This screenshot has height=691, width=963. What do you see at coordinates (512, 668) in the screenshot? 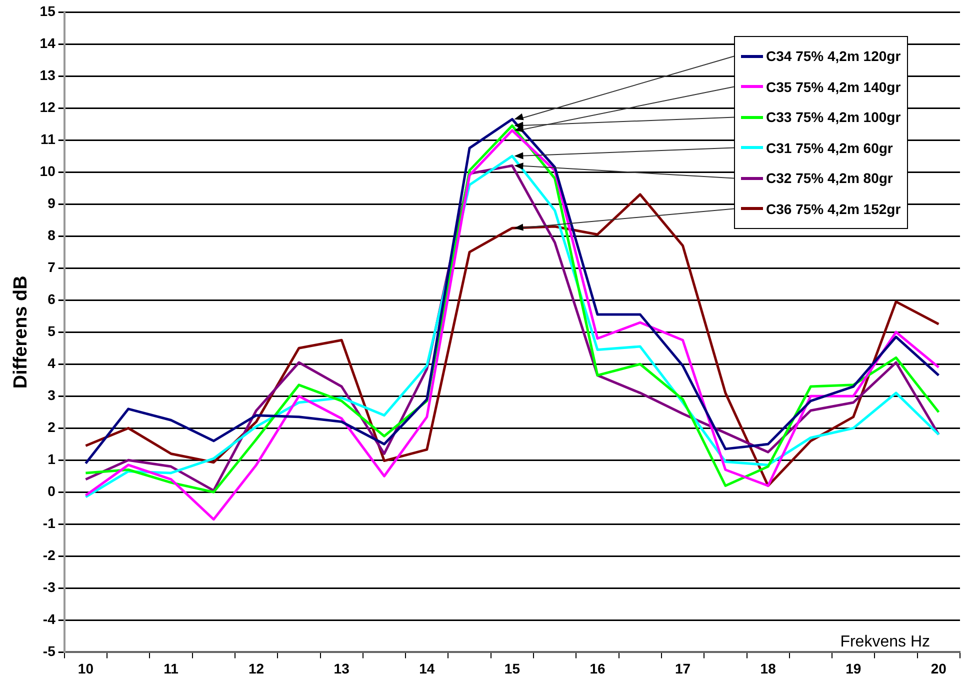
I see `x-tick-label: 15` at bounding box center [512, 668].